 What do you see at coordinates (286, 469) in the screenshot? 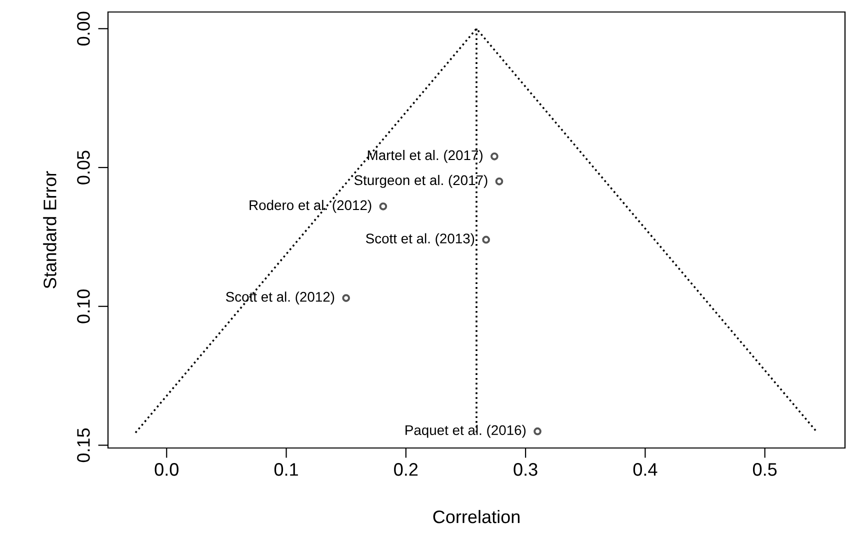
I see `x-tick-label: 0.1` at bounding box center [286, 469].